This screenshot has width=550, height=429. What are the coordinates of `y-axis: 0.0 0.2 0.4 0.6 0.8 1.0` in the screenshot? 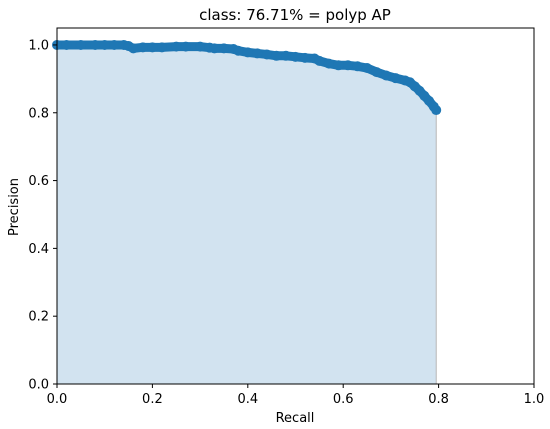 It's located at (42, 215).